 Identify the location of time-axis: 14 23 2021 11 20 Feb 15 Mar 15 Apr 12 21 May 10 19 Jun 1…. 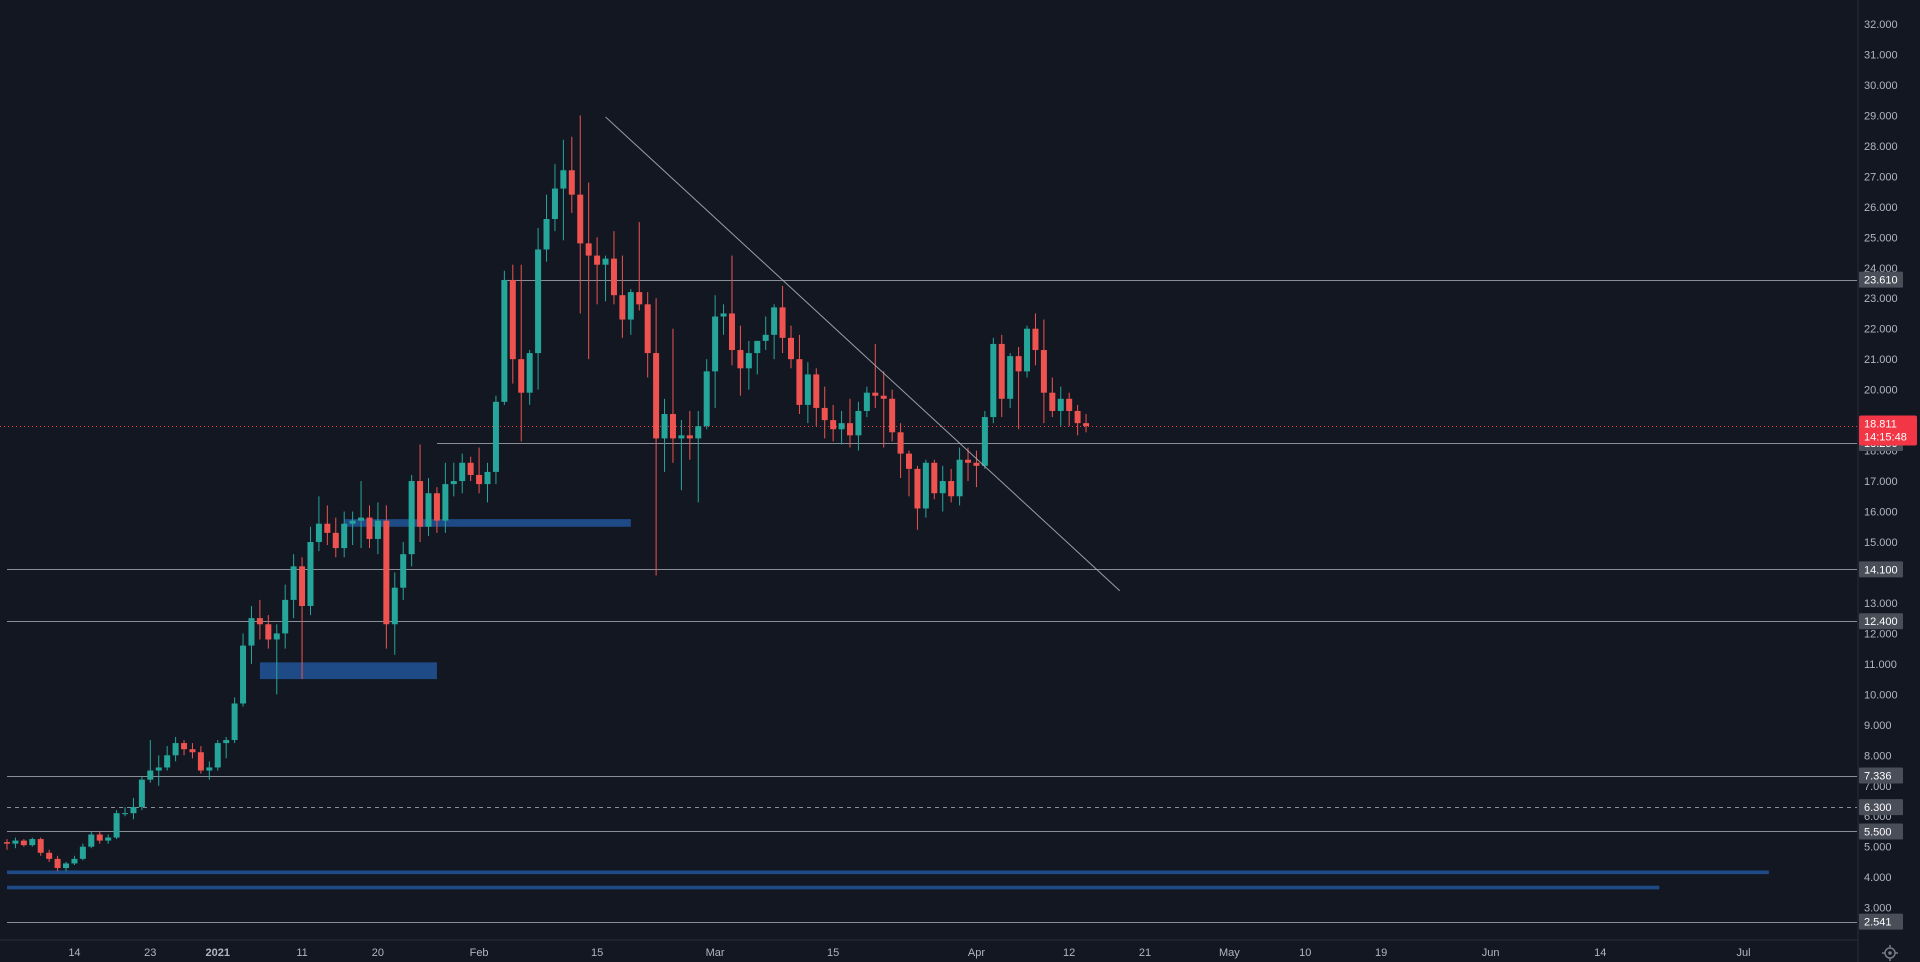
(909, 953).